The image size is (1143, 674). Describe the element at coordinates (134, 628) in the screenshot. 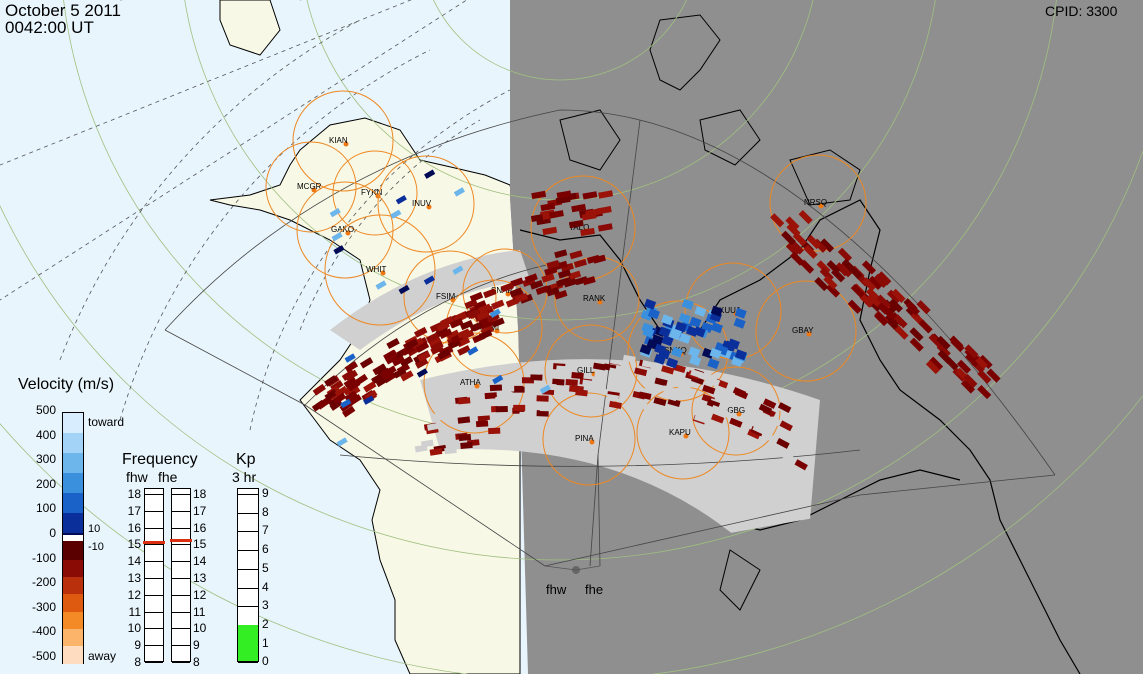

I see `frequency-tick-label-fhw: 10` at that location.